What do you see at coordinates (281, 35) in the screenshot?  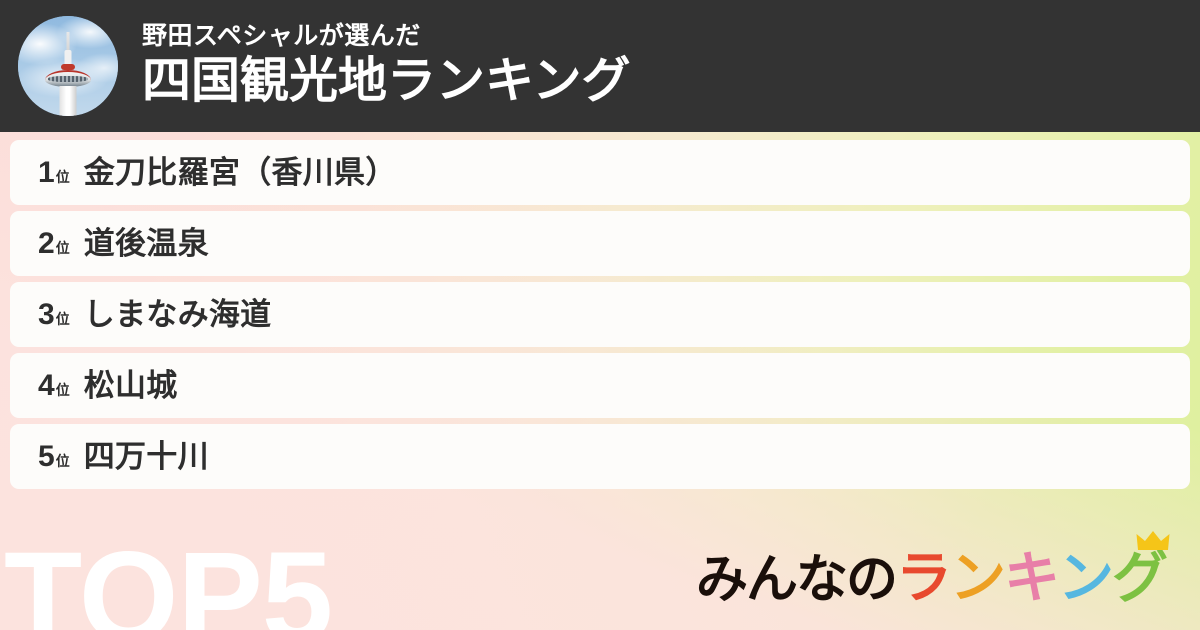 I see `header-subtitle: 野田スペシャルが選んだ` at bounding box center [281, 35].